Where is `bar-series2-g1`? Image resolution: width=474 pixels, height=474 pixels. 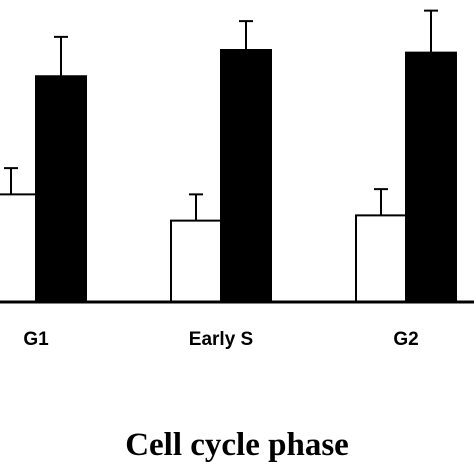
bar-series2-g1 is located at coordinates (61, 189).